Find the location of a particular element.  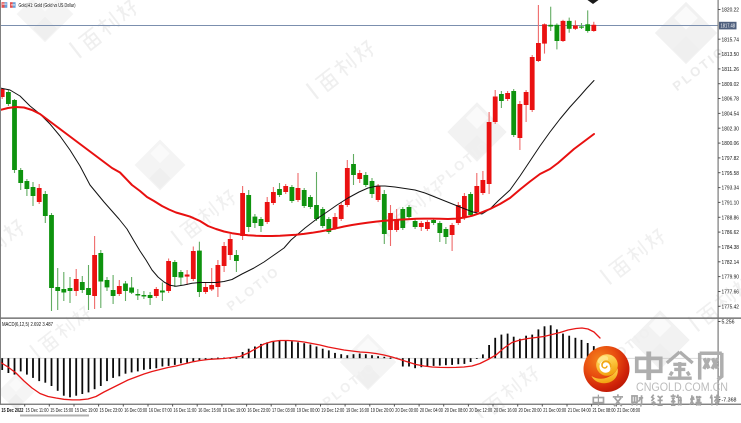

svg-text: 1802.30 is located at coordinates (731, 129).